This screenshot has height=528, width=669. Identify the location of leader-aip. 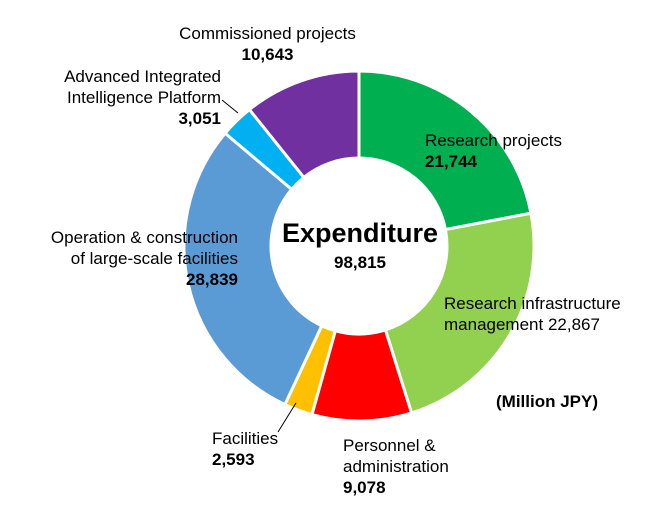
(230, 106).